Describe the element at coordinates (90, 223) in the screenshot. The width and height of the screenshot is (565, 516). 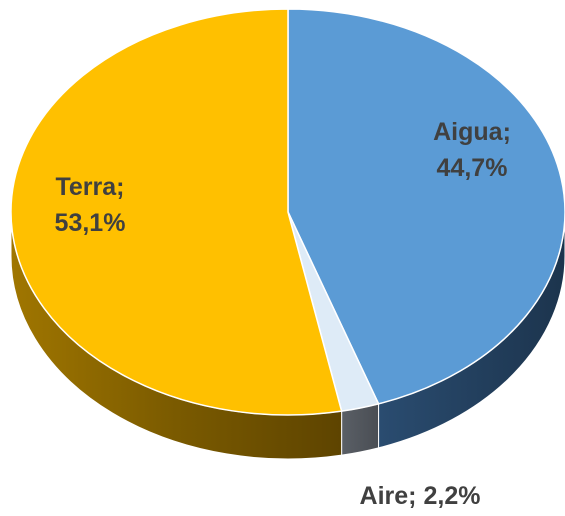
I see `label-value: 53,1%` at that location.